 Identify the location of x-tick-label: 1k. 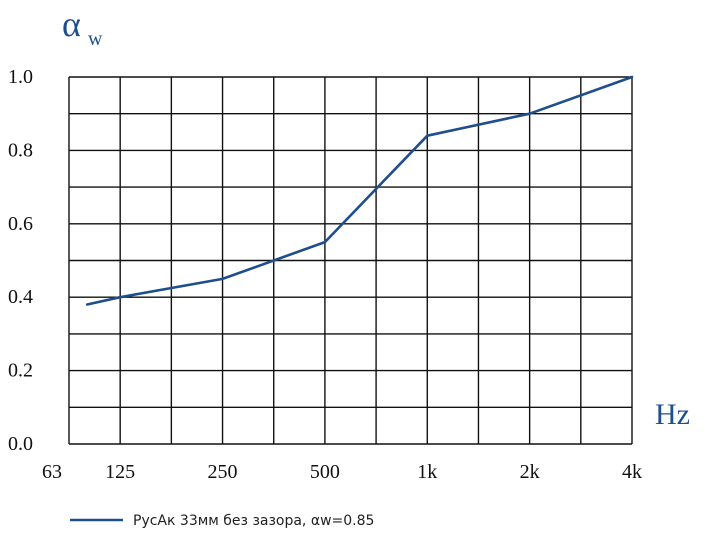
(427, 472).